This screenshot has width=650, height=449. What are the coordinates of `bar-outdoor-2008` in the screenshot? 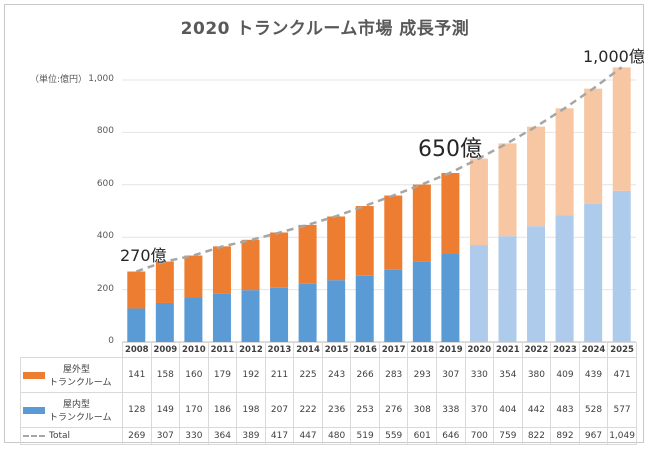 It's located at (136, 290).